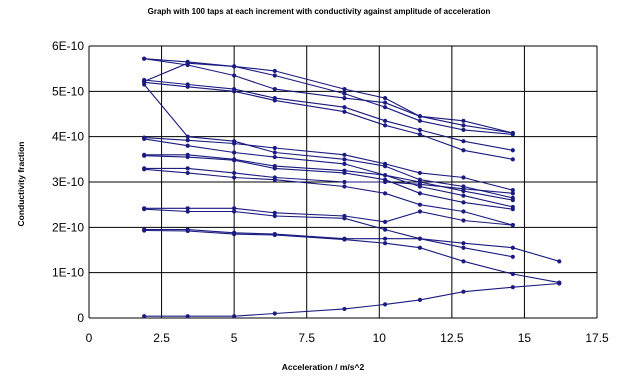 The height and width of the screenshot is (376, 634). What do you see at coordinates (68, 91) in the screenshot?
I see `y-tick-label: 5E-10` at bounding box center [68, 91].